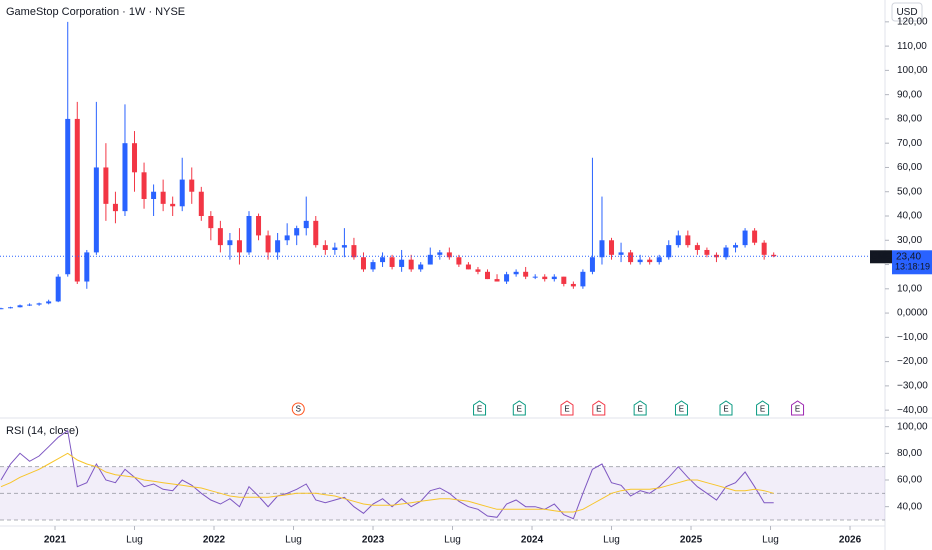 This screenshot has width=932, height=550. I want to click on y-tick-label: 70,00, so click(909, 143).